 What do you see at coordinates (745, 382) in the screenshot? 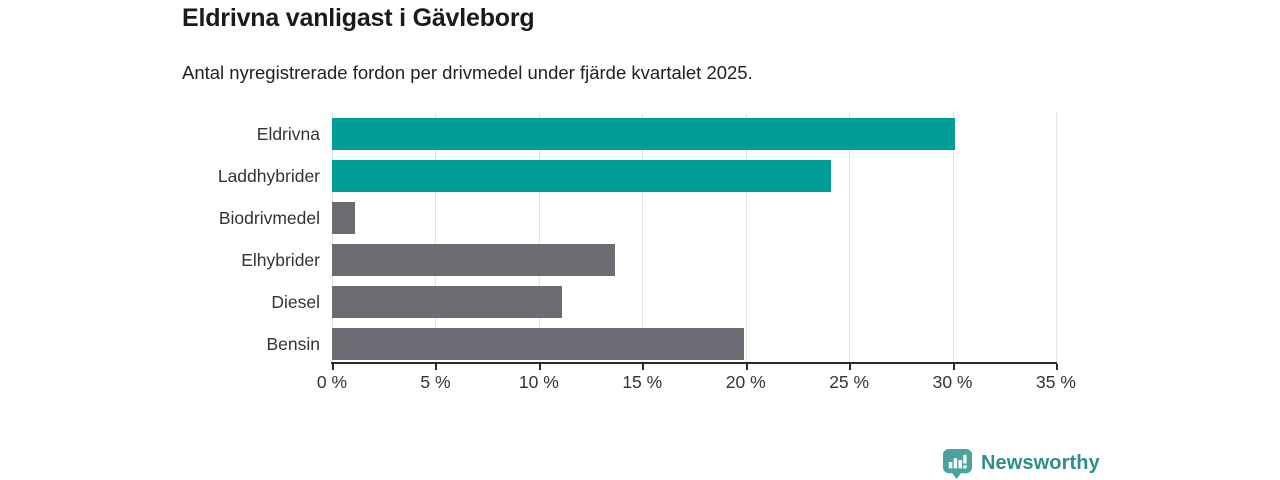
I see `x-tick-label: 20 %` at bounding box center [745, 382].